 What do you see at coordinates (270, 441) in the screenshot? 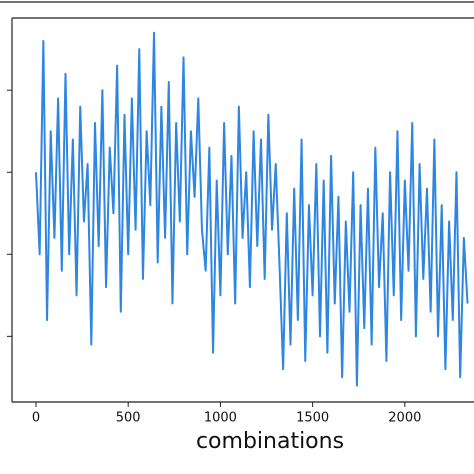
I see `x-axis-label: combinations` at bounding box center [270, 441].